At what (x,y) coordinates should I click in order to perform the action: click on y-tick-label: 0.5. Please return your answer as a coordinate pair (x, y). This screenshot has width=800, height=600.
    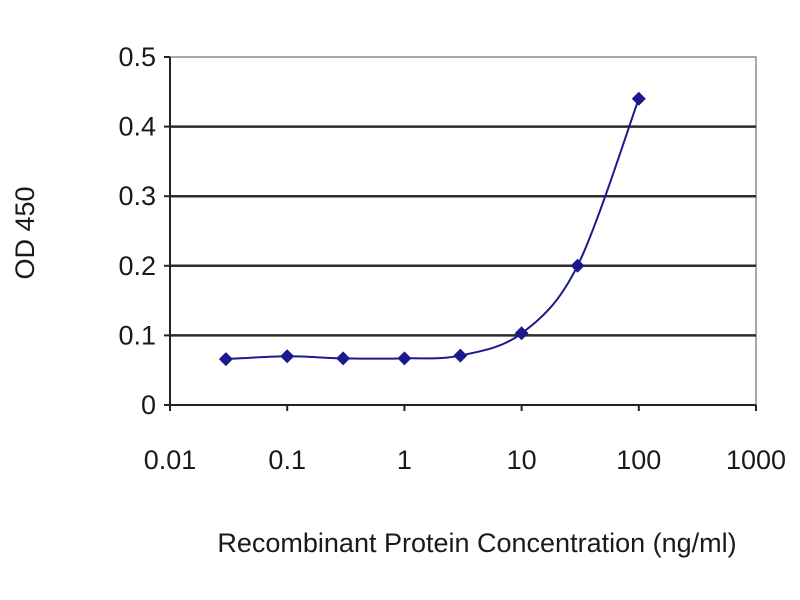
    Looking at the image, I should click on (137, 57).